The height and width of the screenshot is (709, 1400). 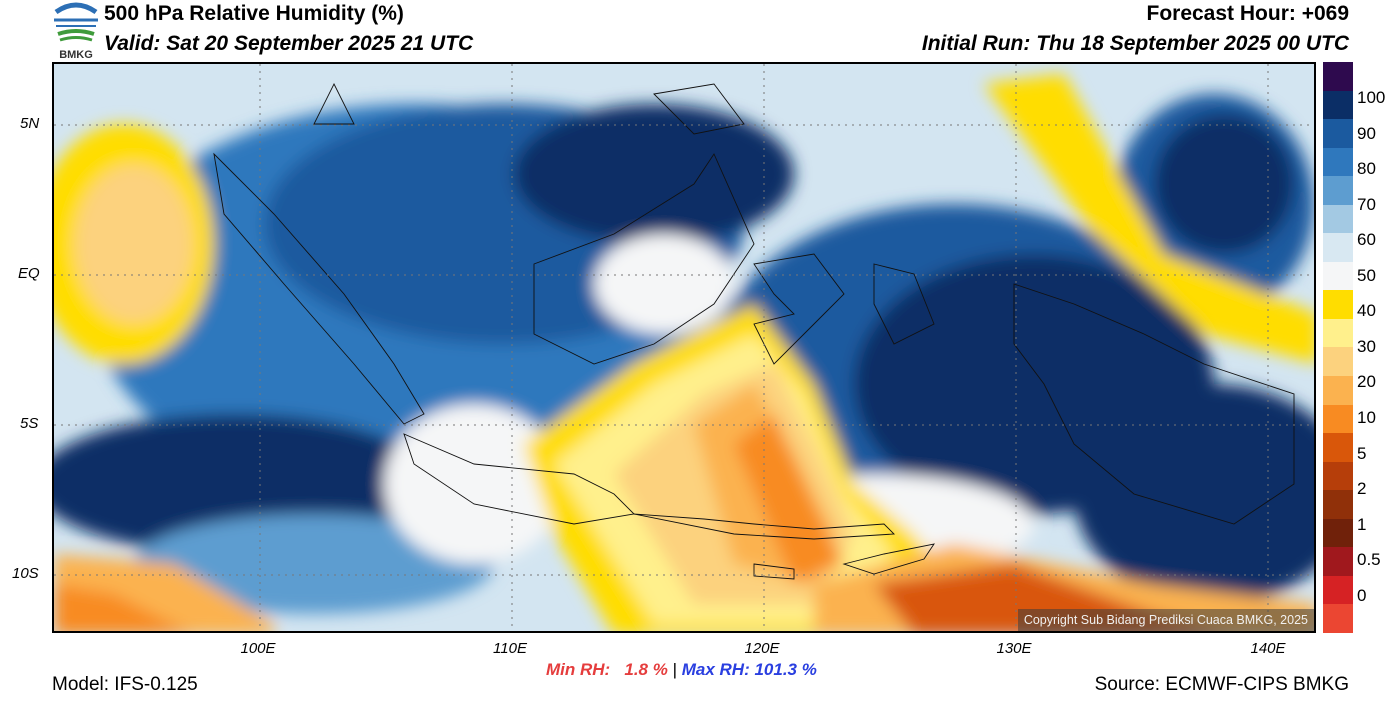 What do you see at coordinates (749, 669) in the screenshot?
I see `max-rh: Max RH: 101.3 %` at bounding box center [749, 669].